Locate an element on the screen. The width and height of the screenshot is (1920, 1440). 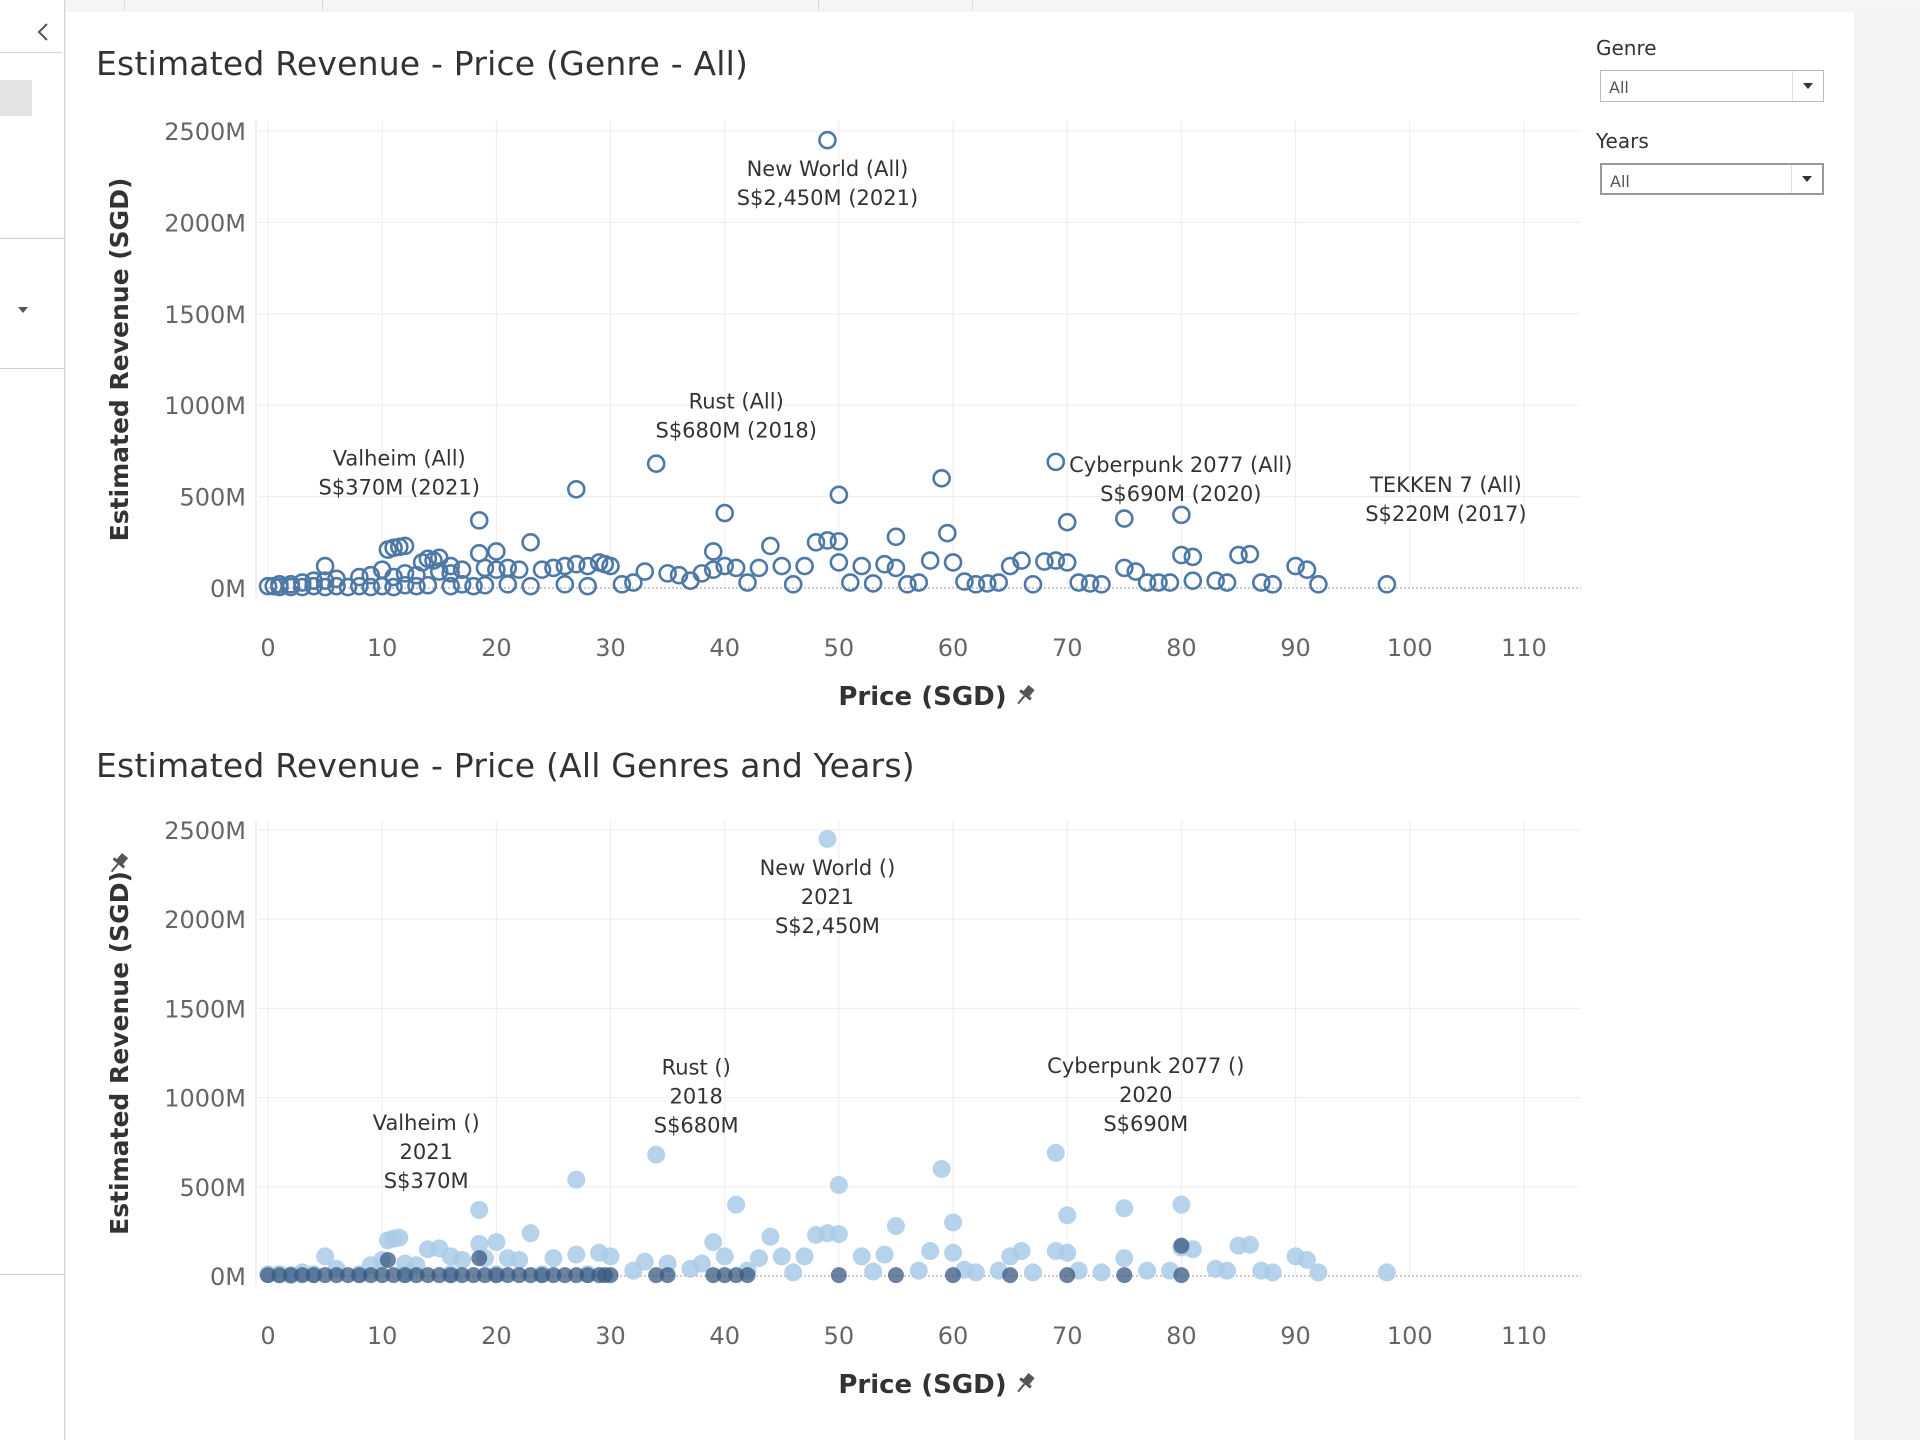
left-pane-selected-item is located at coordinates (16, 98).